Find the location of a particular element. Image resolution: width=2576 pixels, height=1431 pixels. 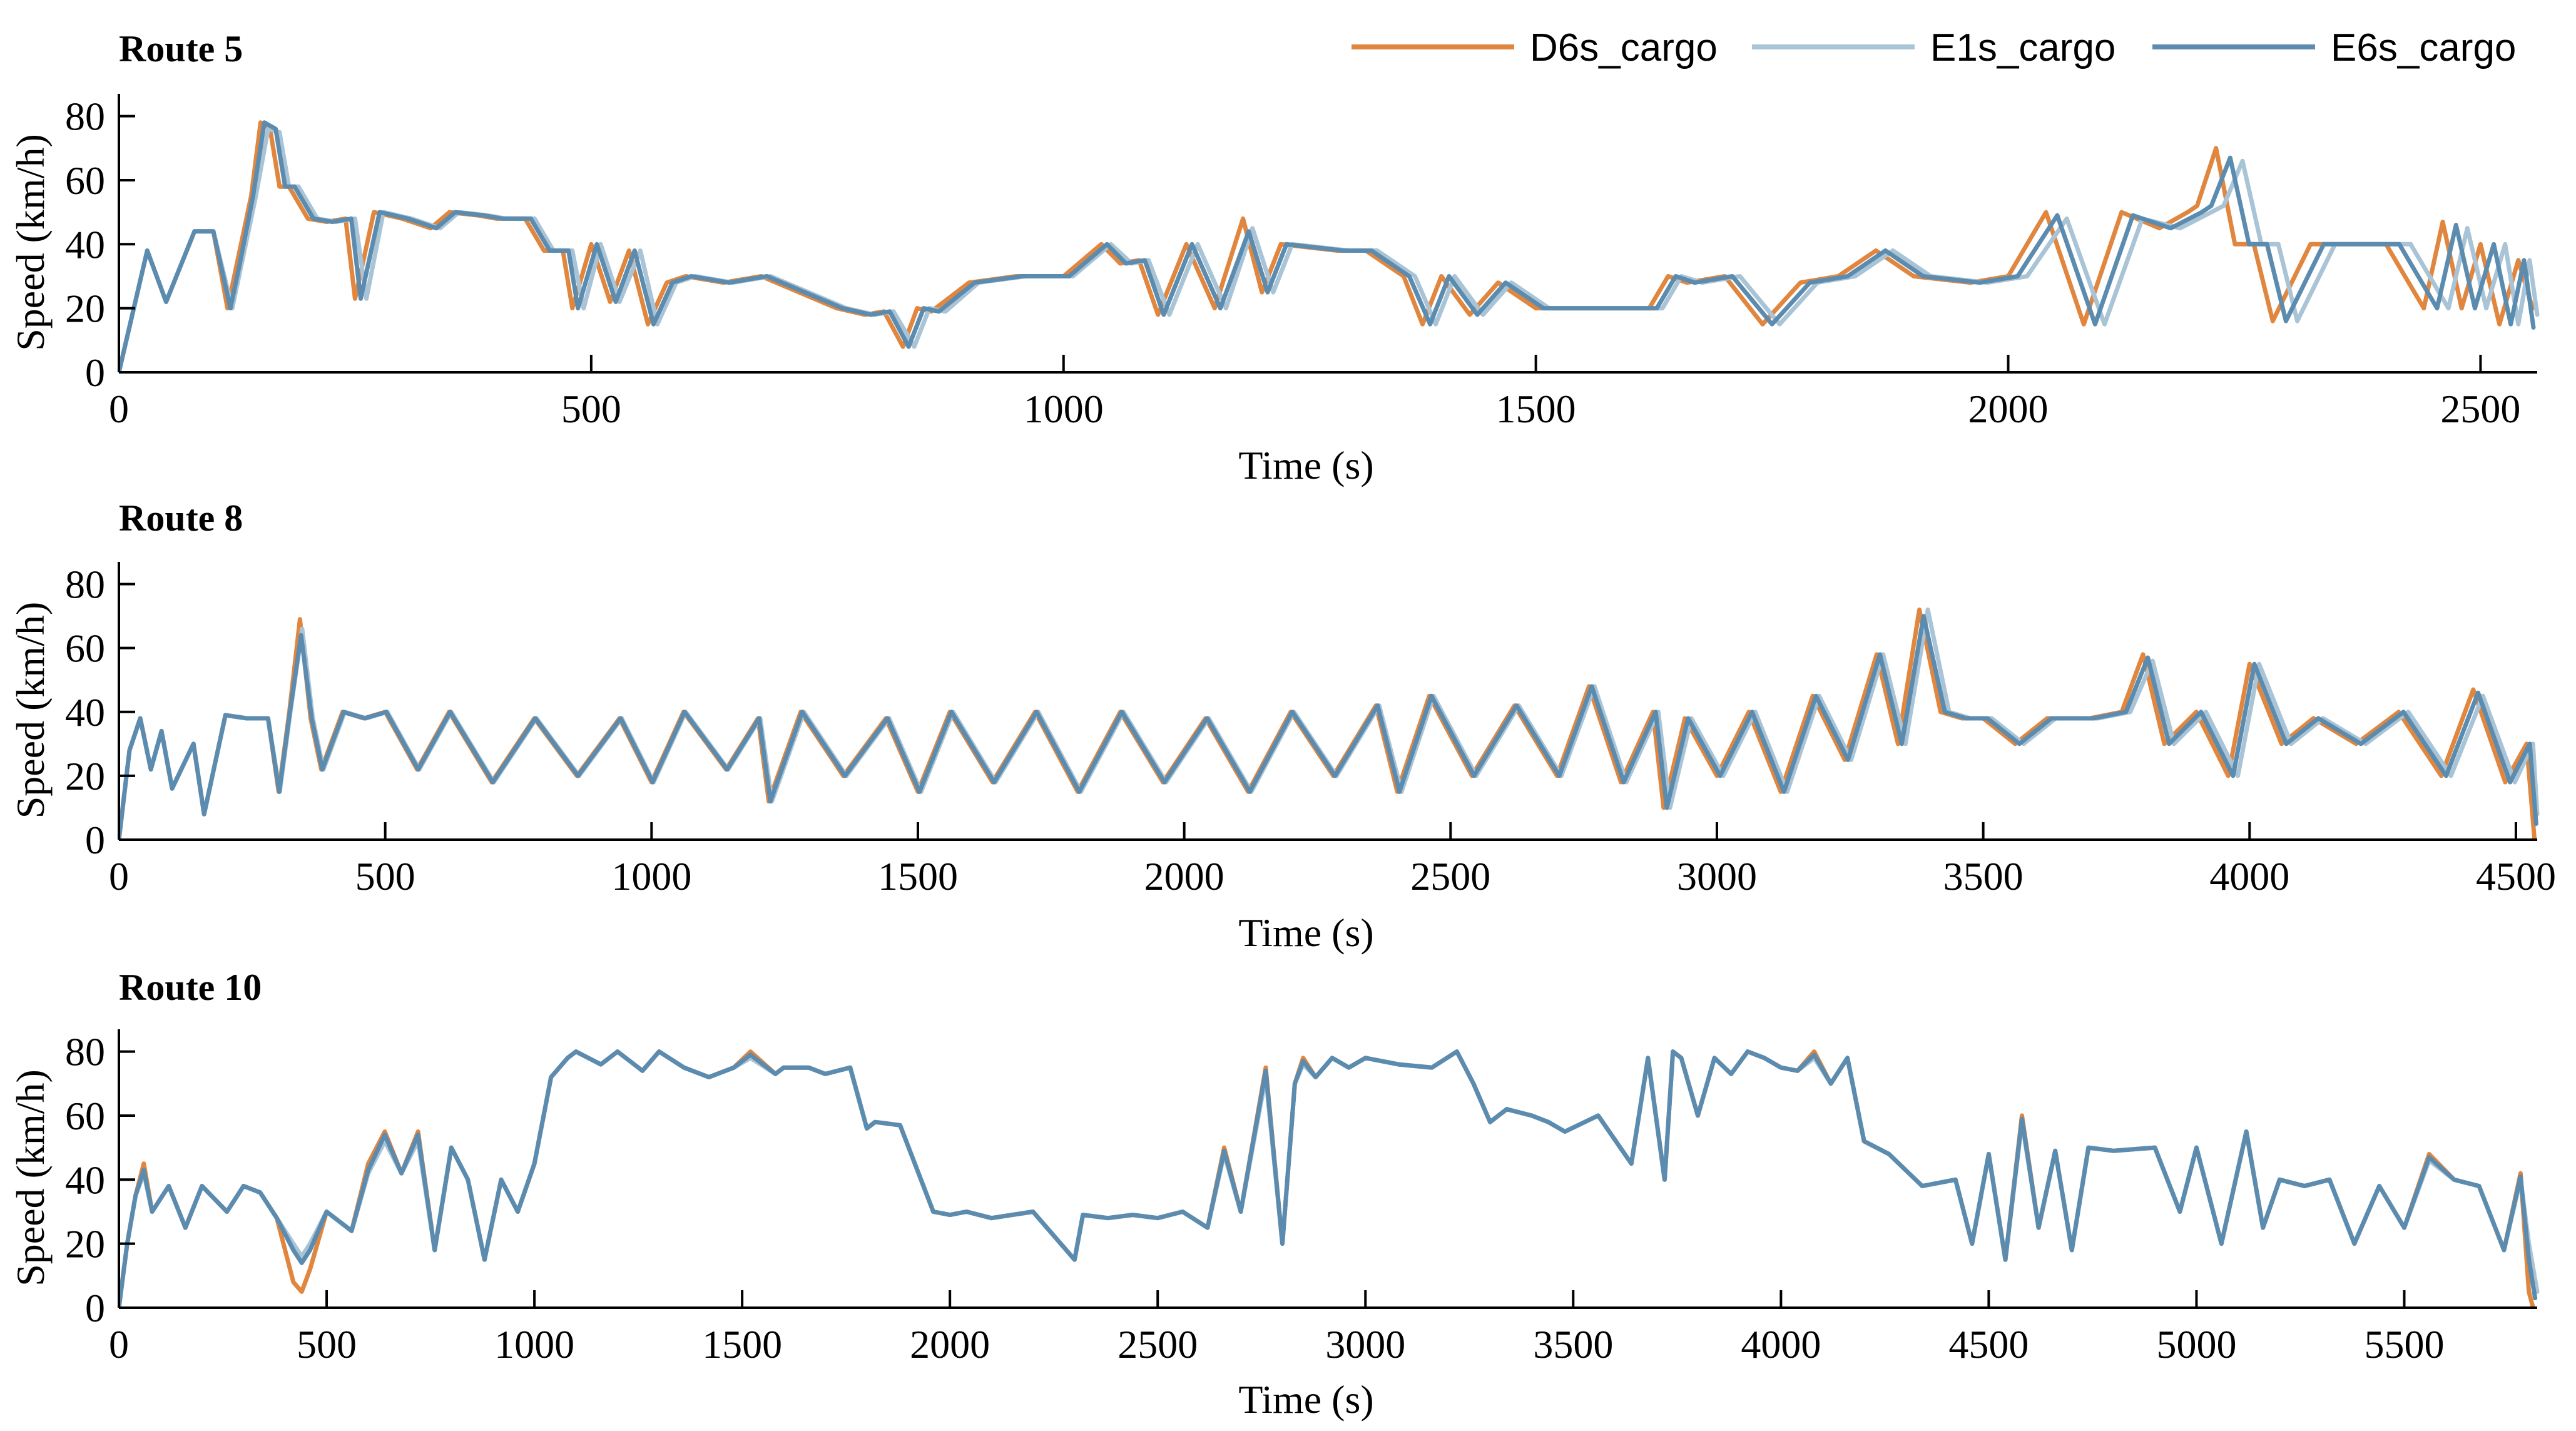

x-tick-label: 5500 is located at coordinates (2404, 1344).